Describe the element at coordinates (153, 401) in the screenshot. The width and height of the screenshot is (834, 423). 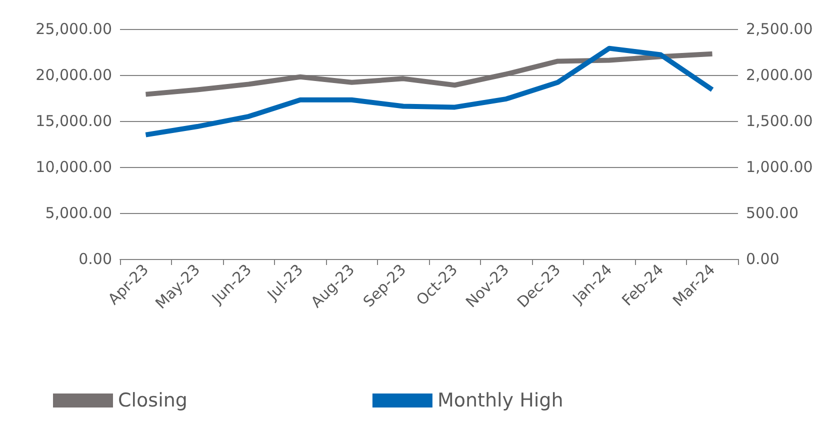
I see `legend-label: Closing` at that location.